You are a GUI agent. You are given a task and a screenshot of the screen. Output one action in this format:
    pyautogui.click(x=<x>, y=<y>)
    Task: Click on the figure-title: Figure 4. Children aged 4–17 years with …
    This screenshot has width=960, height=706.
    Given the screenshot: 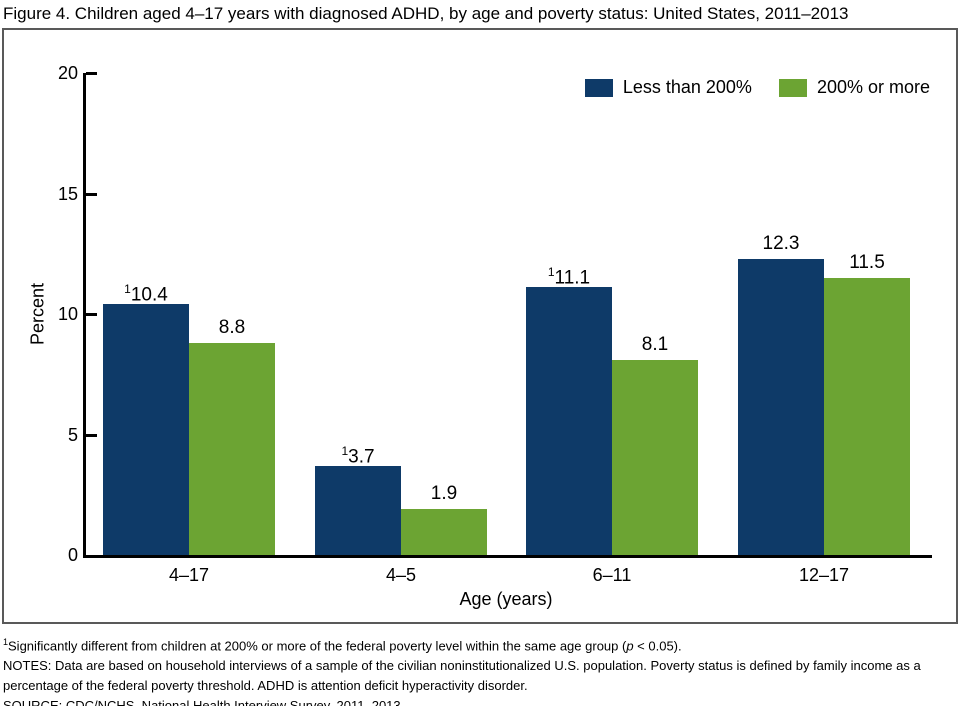 What is the action you would take?
    pyautogui.click(x=426, y=13)
    